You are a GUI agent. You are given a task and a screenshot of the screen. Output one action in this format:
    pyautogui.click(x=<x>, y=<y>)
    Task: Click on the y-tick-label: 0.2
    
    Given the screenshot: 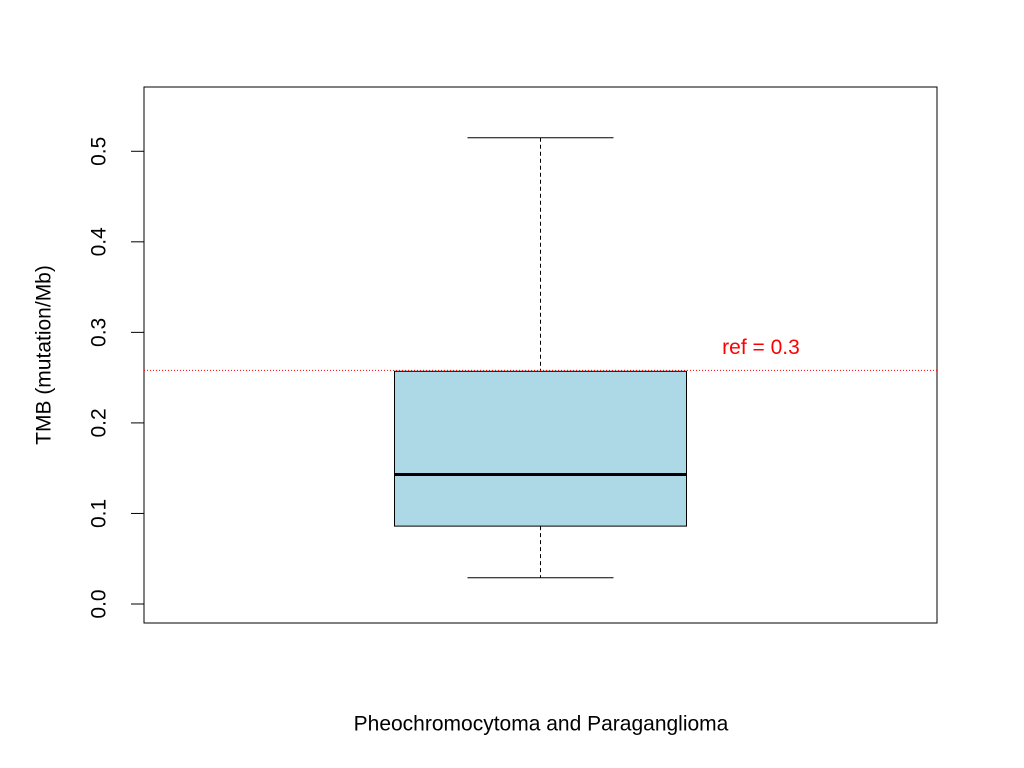 What is the action you would take?
    pyautogui.click(x=99, y=422)
    